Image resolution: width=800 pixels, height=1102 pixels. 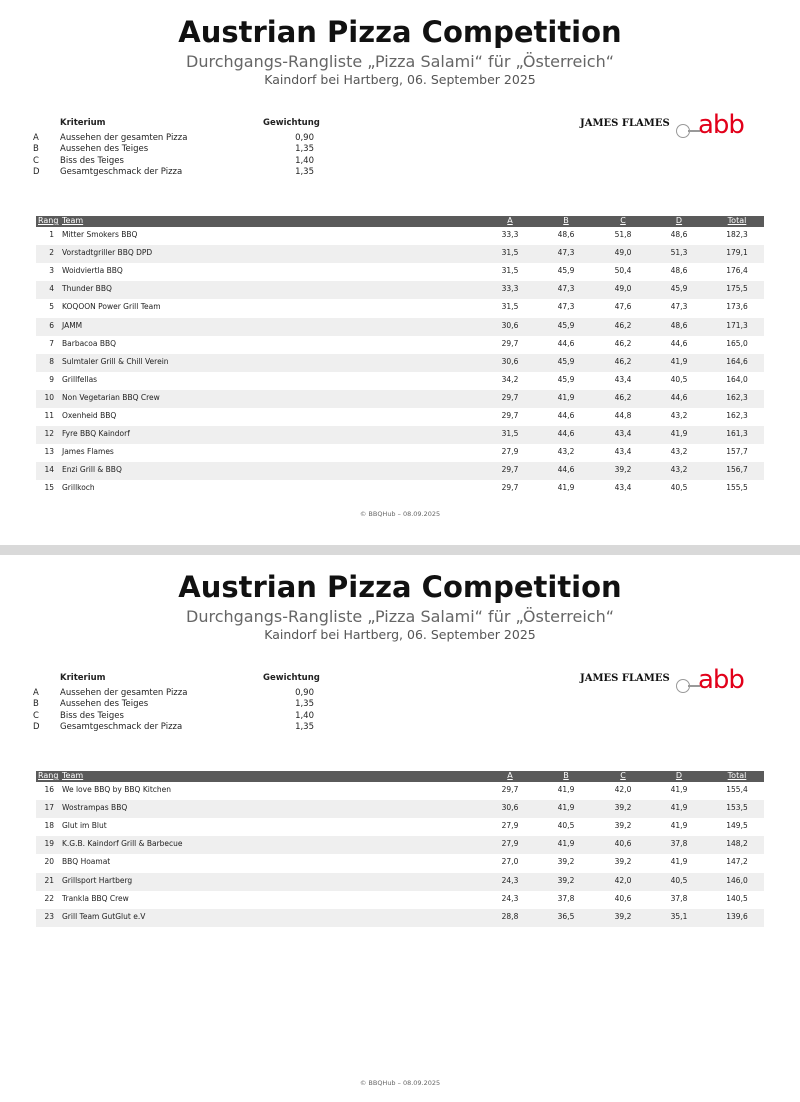 What do you see at coordinates (51, 253) in the screenshot?
I see `cell: 2` at bounding box center [51, 253].